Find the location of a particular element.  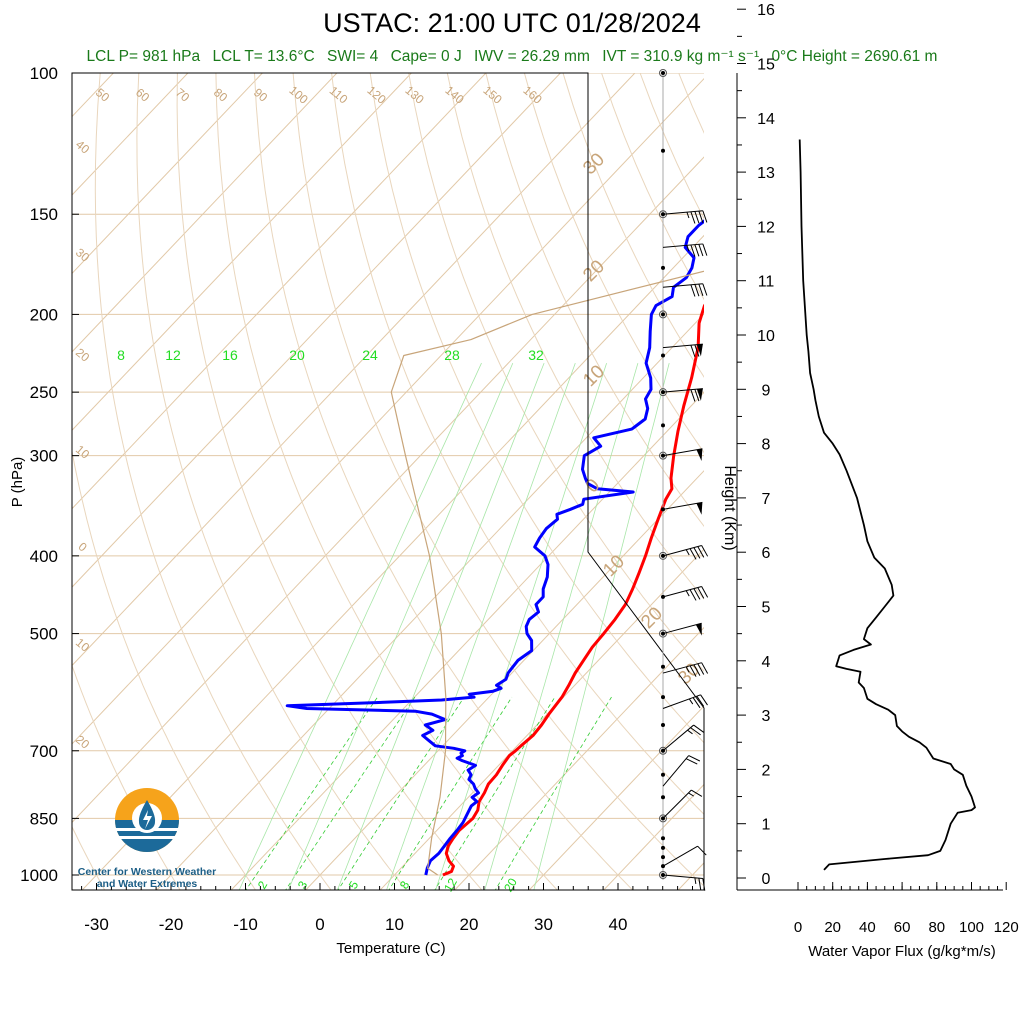

dry-adiabat-label: 30 is located at coordinates (82, 255).